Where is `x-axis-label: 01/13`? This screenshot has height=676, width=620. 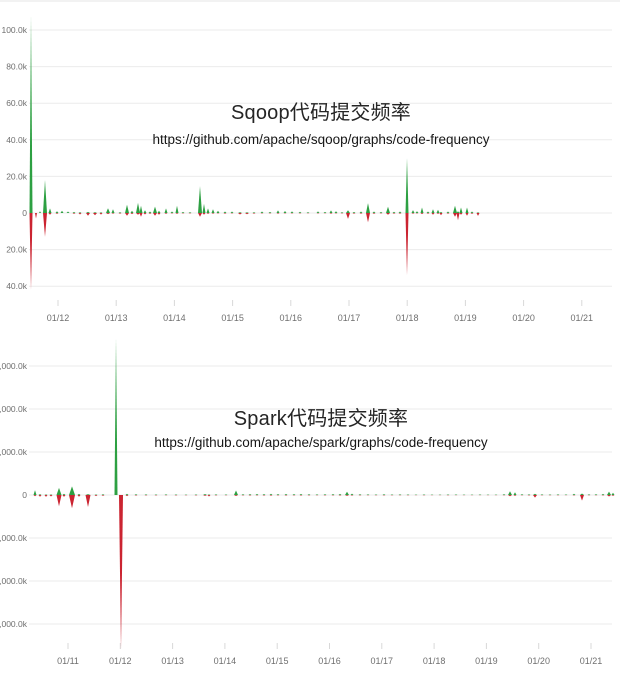
x-axis-label: 01/13 is located at coordinates (172, 661).